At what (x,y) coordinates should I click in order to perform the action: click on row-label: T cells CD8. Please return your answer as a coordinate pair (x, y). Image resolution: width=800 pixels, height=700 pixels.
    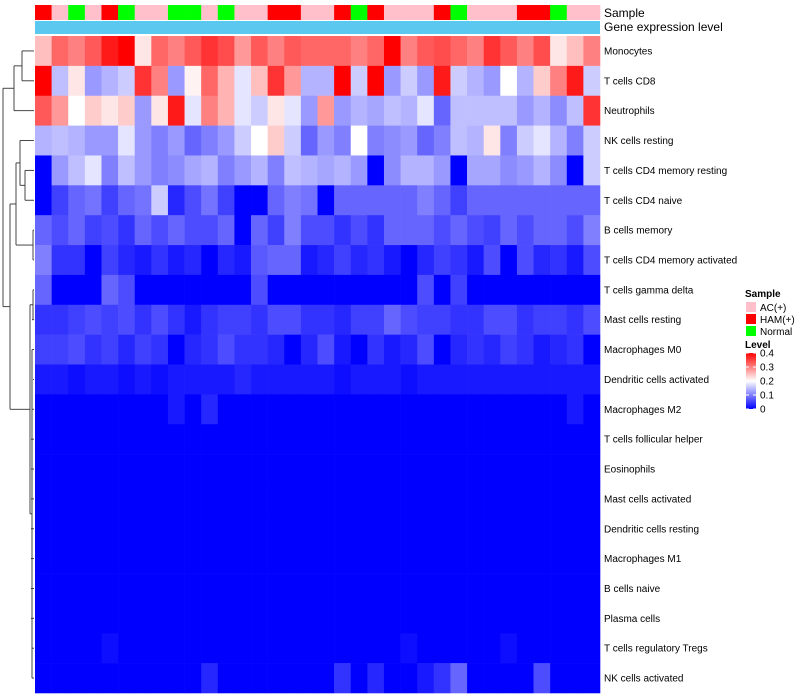
    Looking at the image, I should click on (630, 81).